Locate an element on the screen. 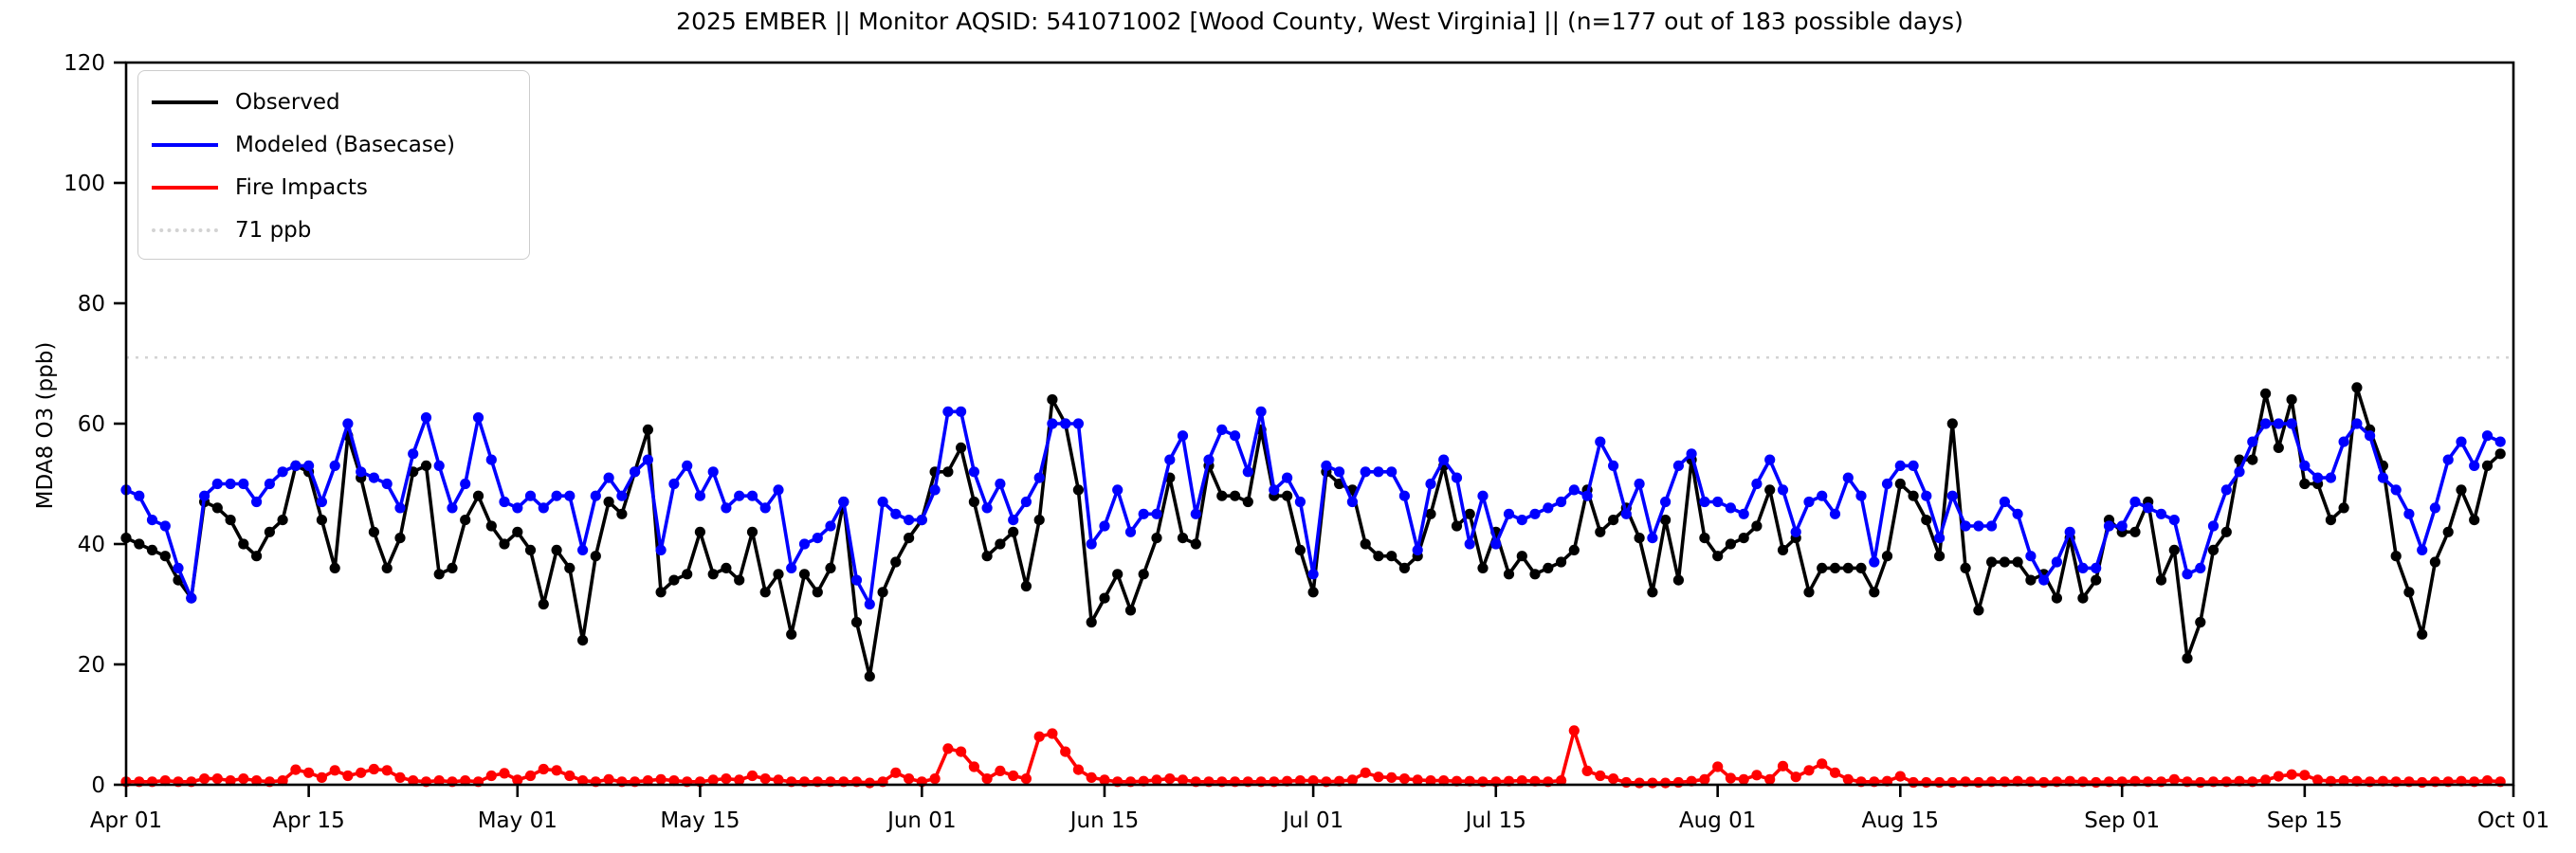  x-tick-label: Jun 01 is located at coordinates (921, 820).